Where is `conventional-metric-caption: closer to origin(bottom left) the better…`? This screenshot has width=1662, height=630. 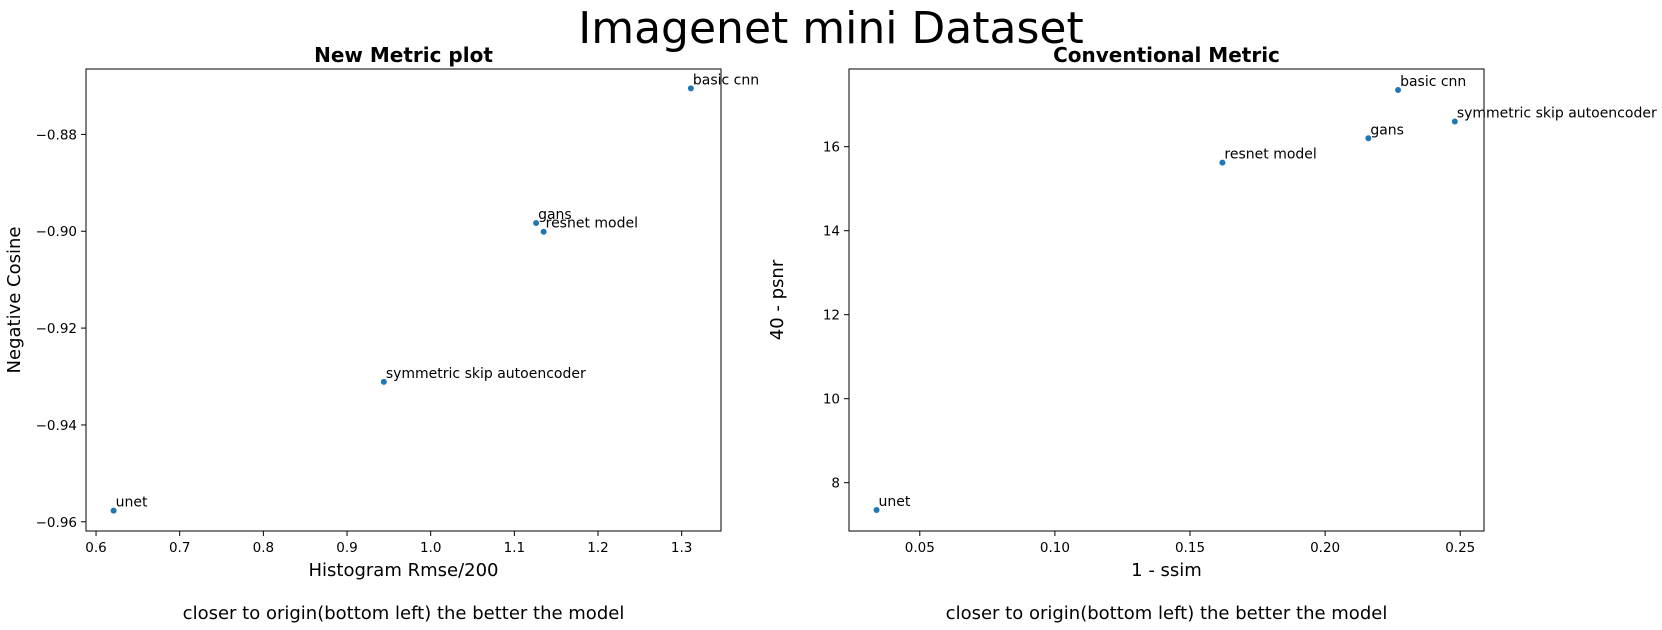
conventional-metric-caption: closer to origin(bottom left) the better… is located at coordinates (1167, 613).